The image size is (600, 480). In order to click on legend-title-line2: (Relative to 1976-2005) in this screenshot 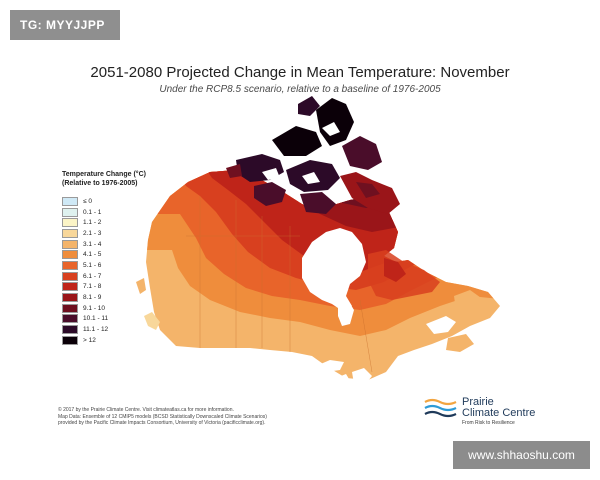, I will do `click(100, 183)`.